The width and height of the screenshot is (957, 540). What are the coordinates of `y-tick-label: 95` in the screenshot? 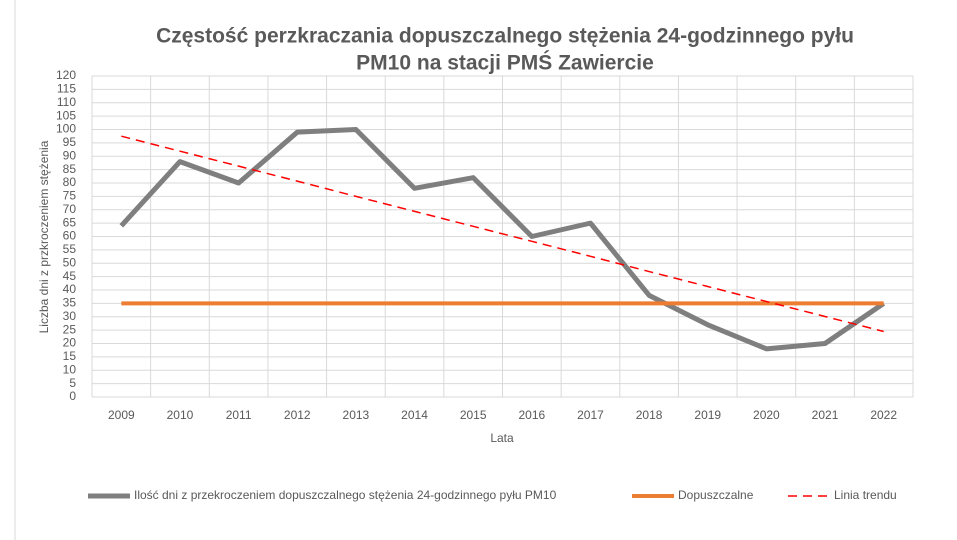 It's located at (70, 142).